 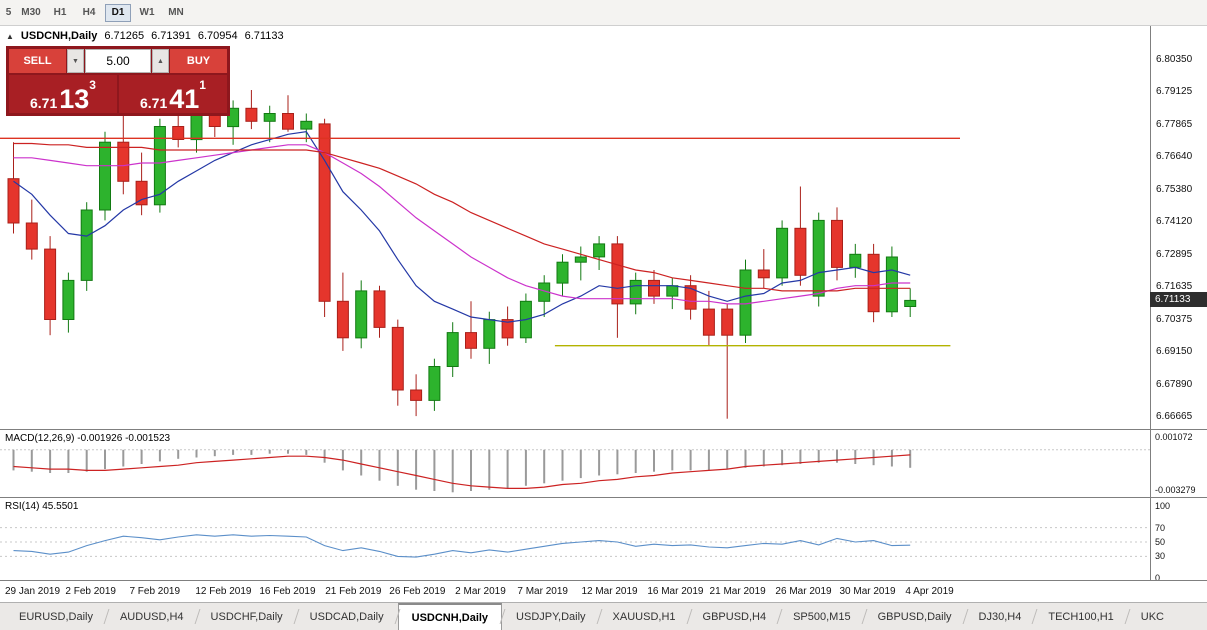 What do you see at coordinates (171, 36) in the screenshot?
I see `ohlc-high: 6.71391` at bounding box center [171, 36].